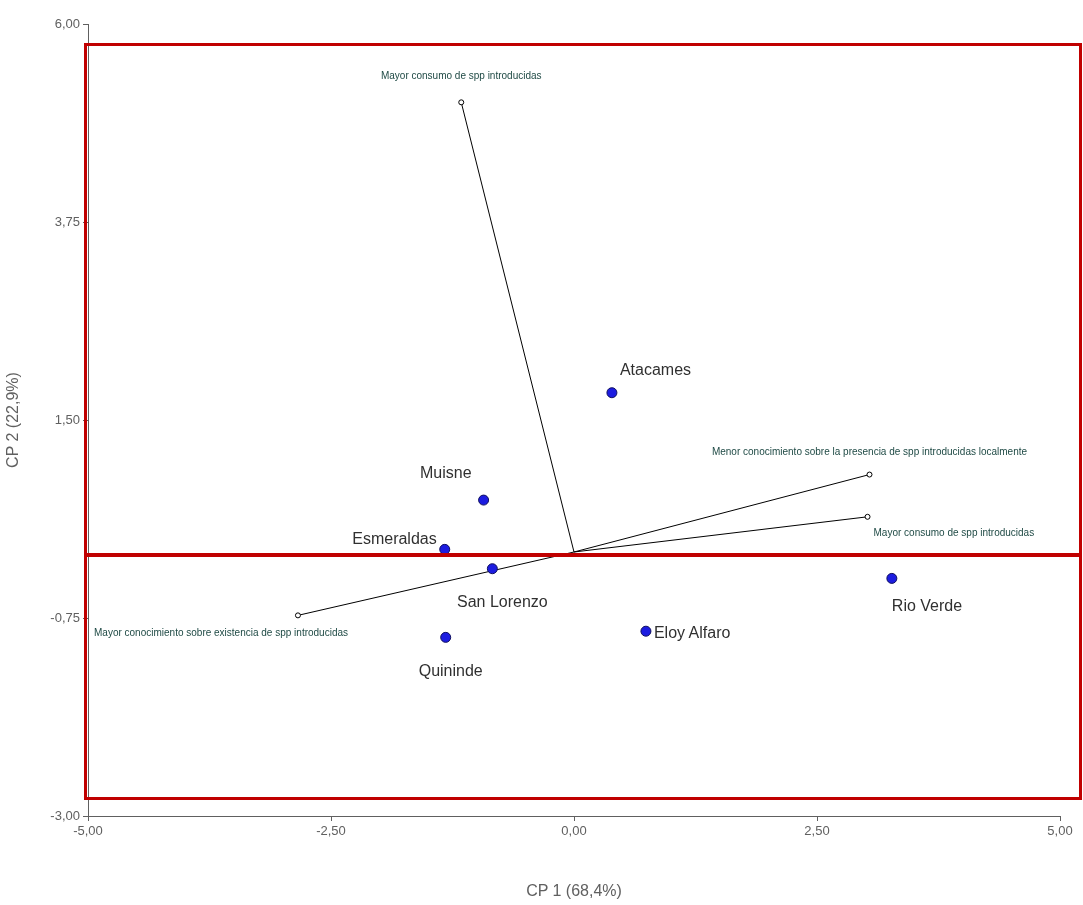 Image resolution: width=1083 pixels, height=905 pixels. Describe the element at coordinates (817, 831) in the screenshot. I see `x-tick-label: 2,50` at that location.